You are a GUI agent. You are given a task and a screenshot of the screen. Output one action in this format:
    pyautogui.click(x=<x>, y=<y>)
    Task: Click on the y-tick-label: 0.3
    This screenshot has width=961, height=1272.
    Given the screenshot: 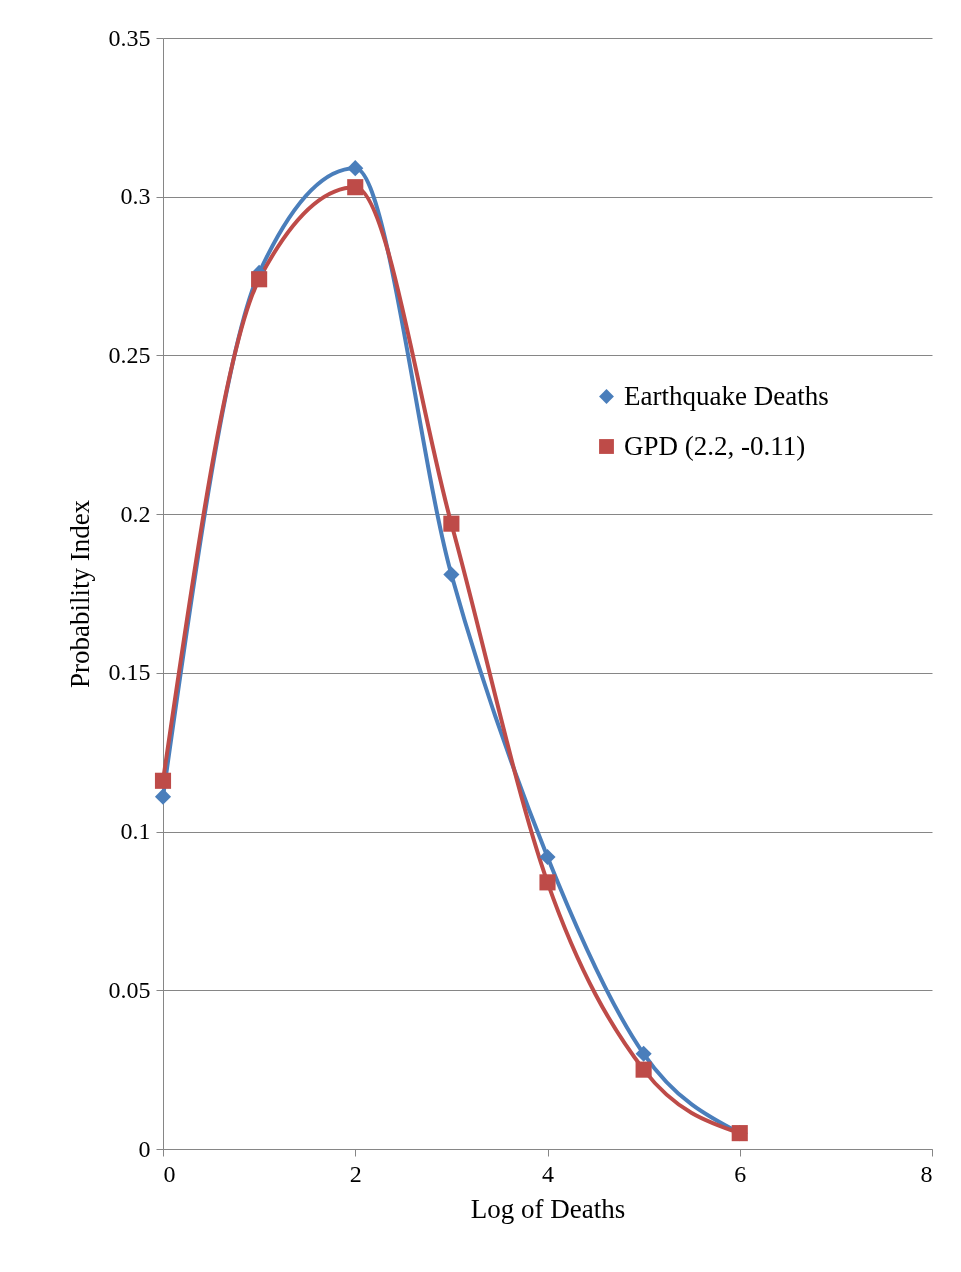 What is the action you would take?
    pyautogui.click(x=135, y=196)
    